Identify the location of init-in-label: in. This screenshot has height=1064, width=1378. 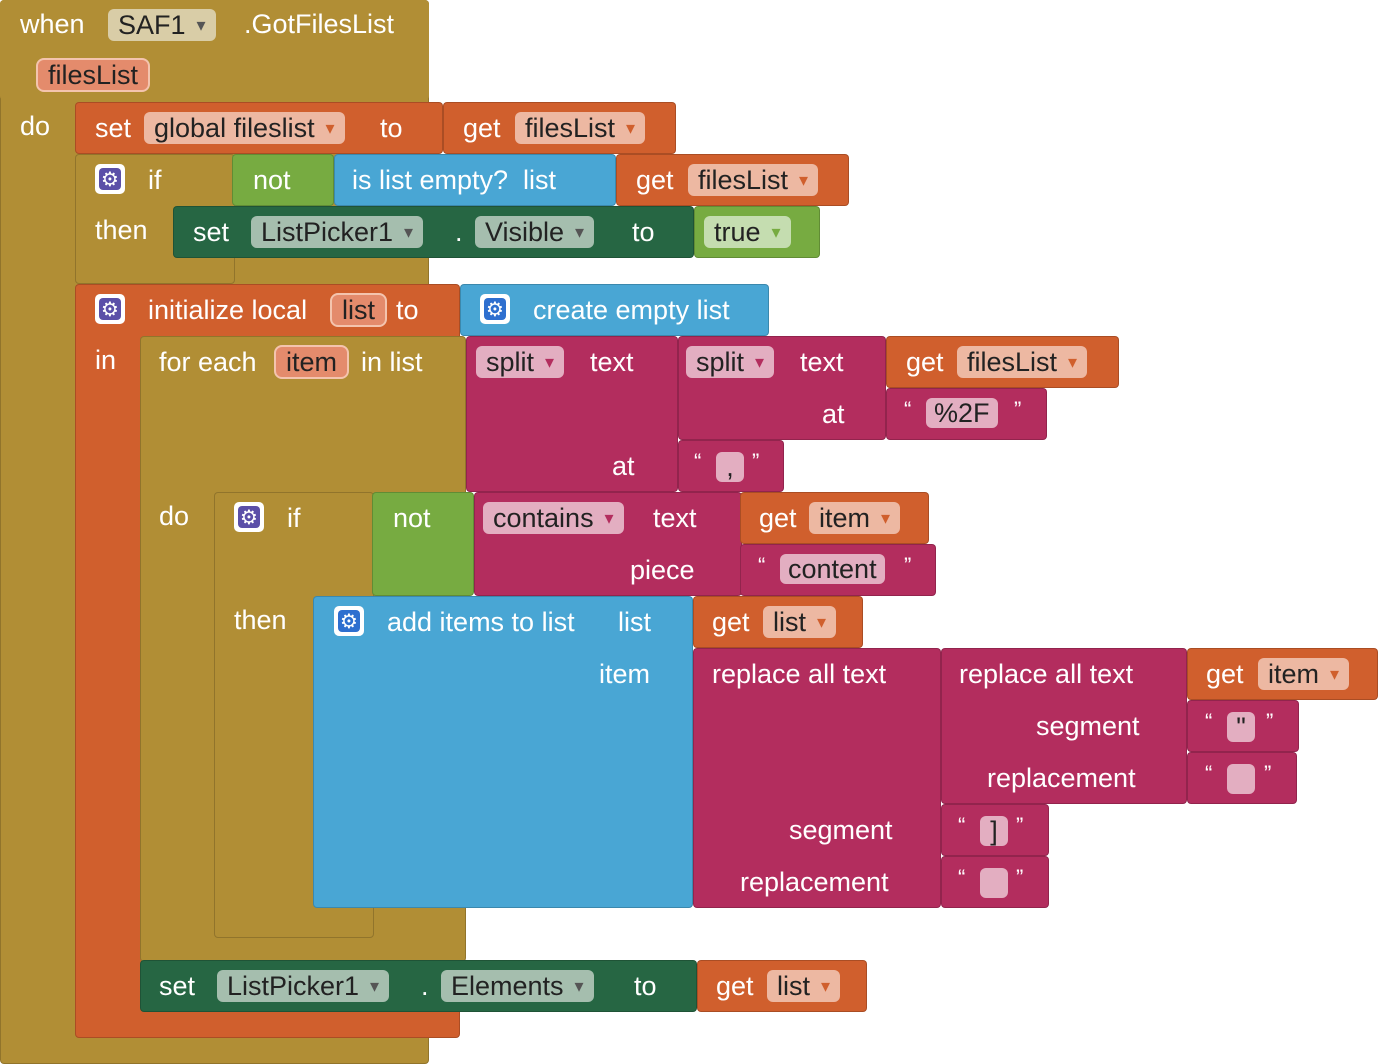
(106, 360).